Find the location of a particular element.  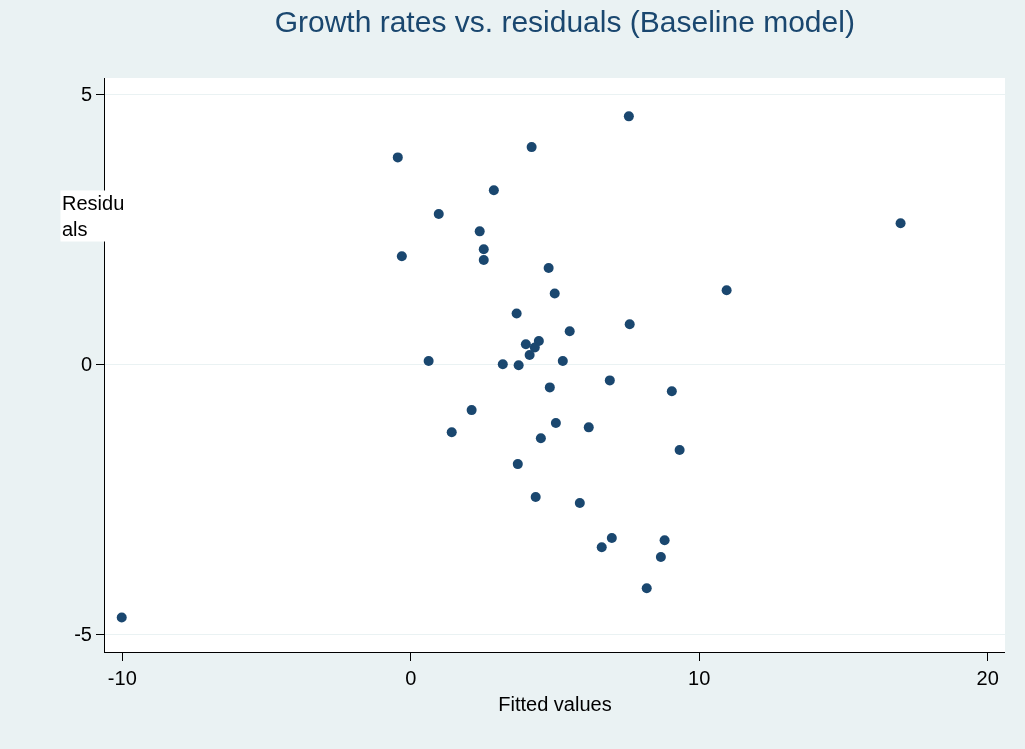

y-tick-label: -5 is located at coordinates (83, 634).